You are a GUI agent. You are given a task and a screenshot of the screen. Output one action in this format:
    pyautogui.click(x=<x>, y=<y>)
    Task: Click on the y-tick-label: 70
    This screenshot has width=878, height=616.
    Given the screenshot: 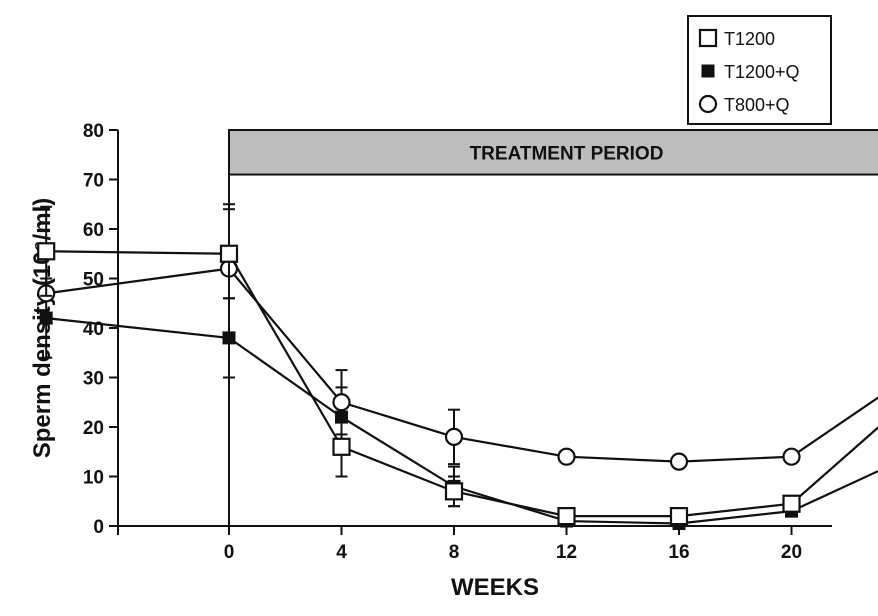 What is the action you would take?
    pyautogui.click(x=93, y=181)
    